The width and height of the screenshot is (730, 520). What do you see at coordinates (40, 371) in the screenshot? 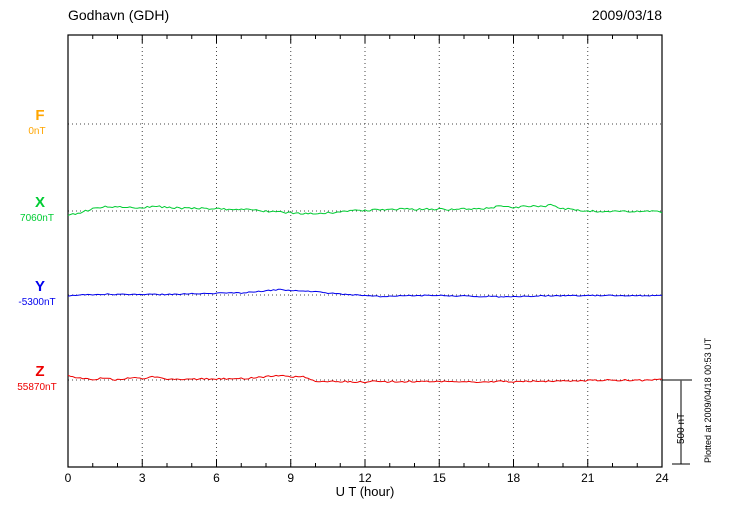
I see `series-label-z: Z` at bounding box center [40, 371].